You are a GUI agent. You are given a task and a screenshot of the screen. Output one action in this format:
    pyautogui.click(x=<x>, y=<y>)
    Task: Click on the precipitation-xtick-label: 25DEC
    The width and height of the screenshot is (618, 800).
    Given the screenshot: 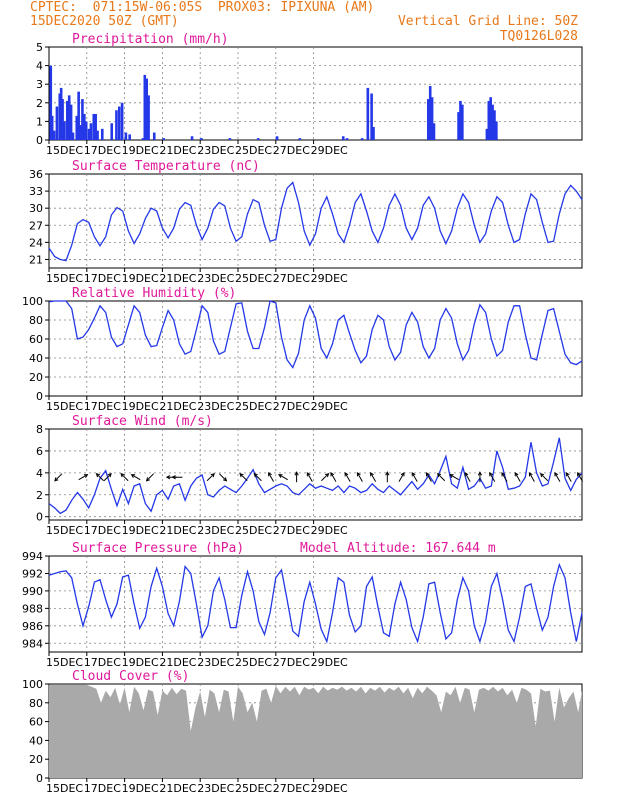 What is the action you would take?
    pyautogui.click(x=253, y=150)
    